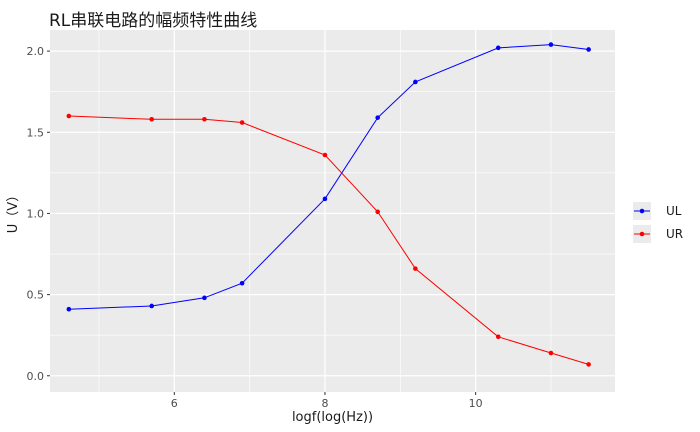 Image resolution: width=700 pixels, height=432 pixels. Describe the element at coordinates (658, 222) in the screenshot. I see `legend: UL UR` at that location.